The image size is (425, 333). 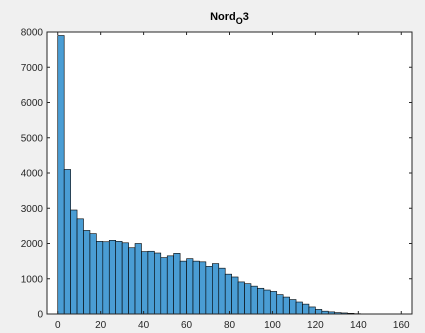 I want to click on y-tick-label: 1000, so click(x=32, y=279).